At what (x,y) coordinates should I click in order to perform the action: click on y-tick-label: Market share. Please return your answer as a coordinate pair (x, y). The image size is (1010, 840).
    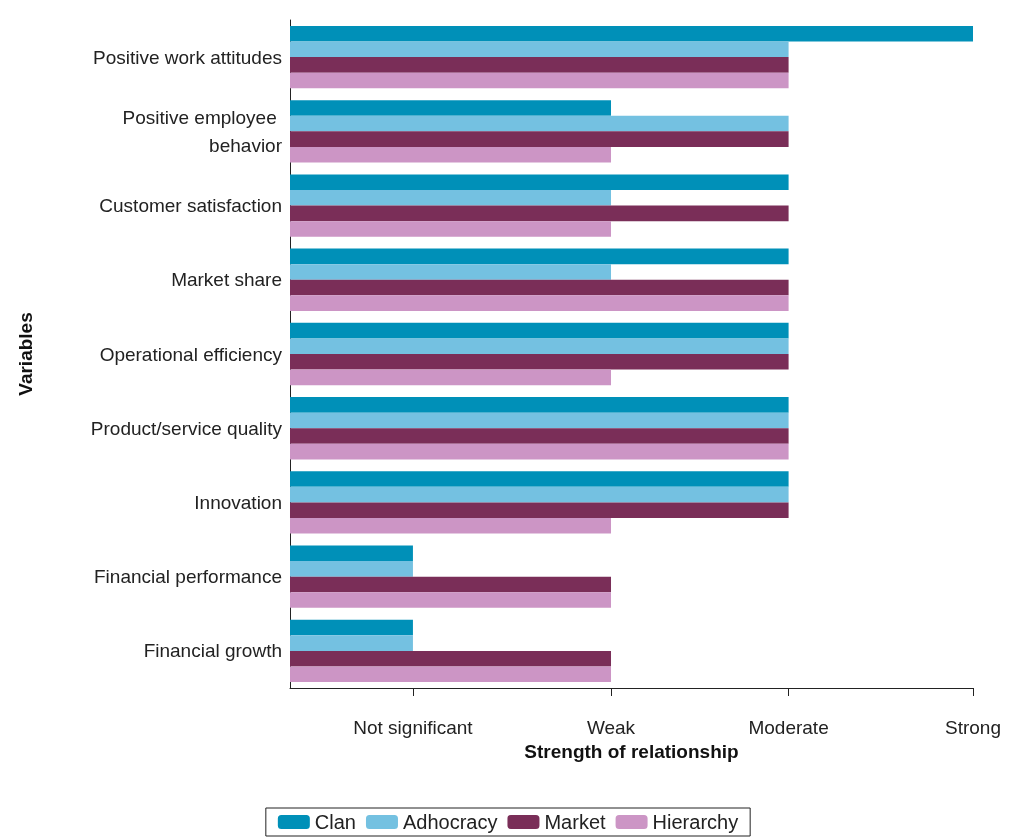
    Looking at the image, I should click on (226, 280).